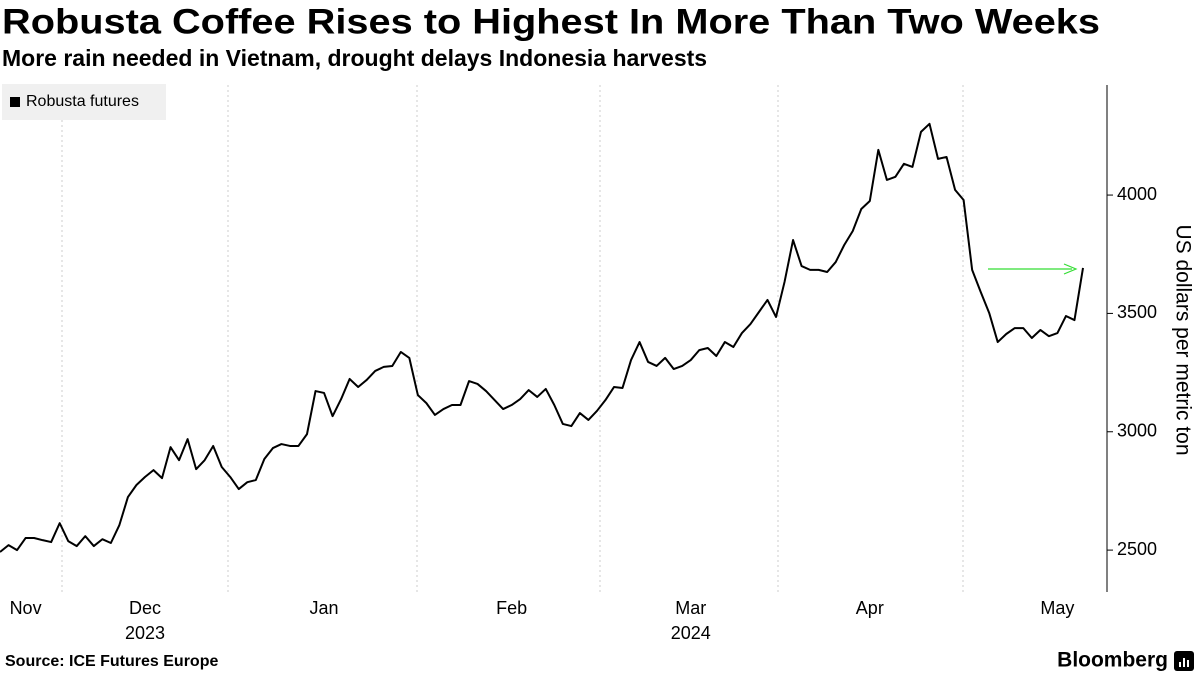 This screenshot has height=675, width=1200. What do you see at coordinates (1137, 431) in the screenshot?
I see `y-tick-label: 3000` at bounding box center [1137, 431].